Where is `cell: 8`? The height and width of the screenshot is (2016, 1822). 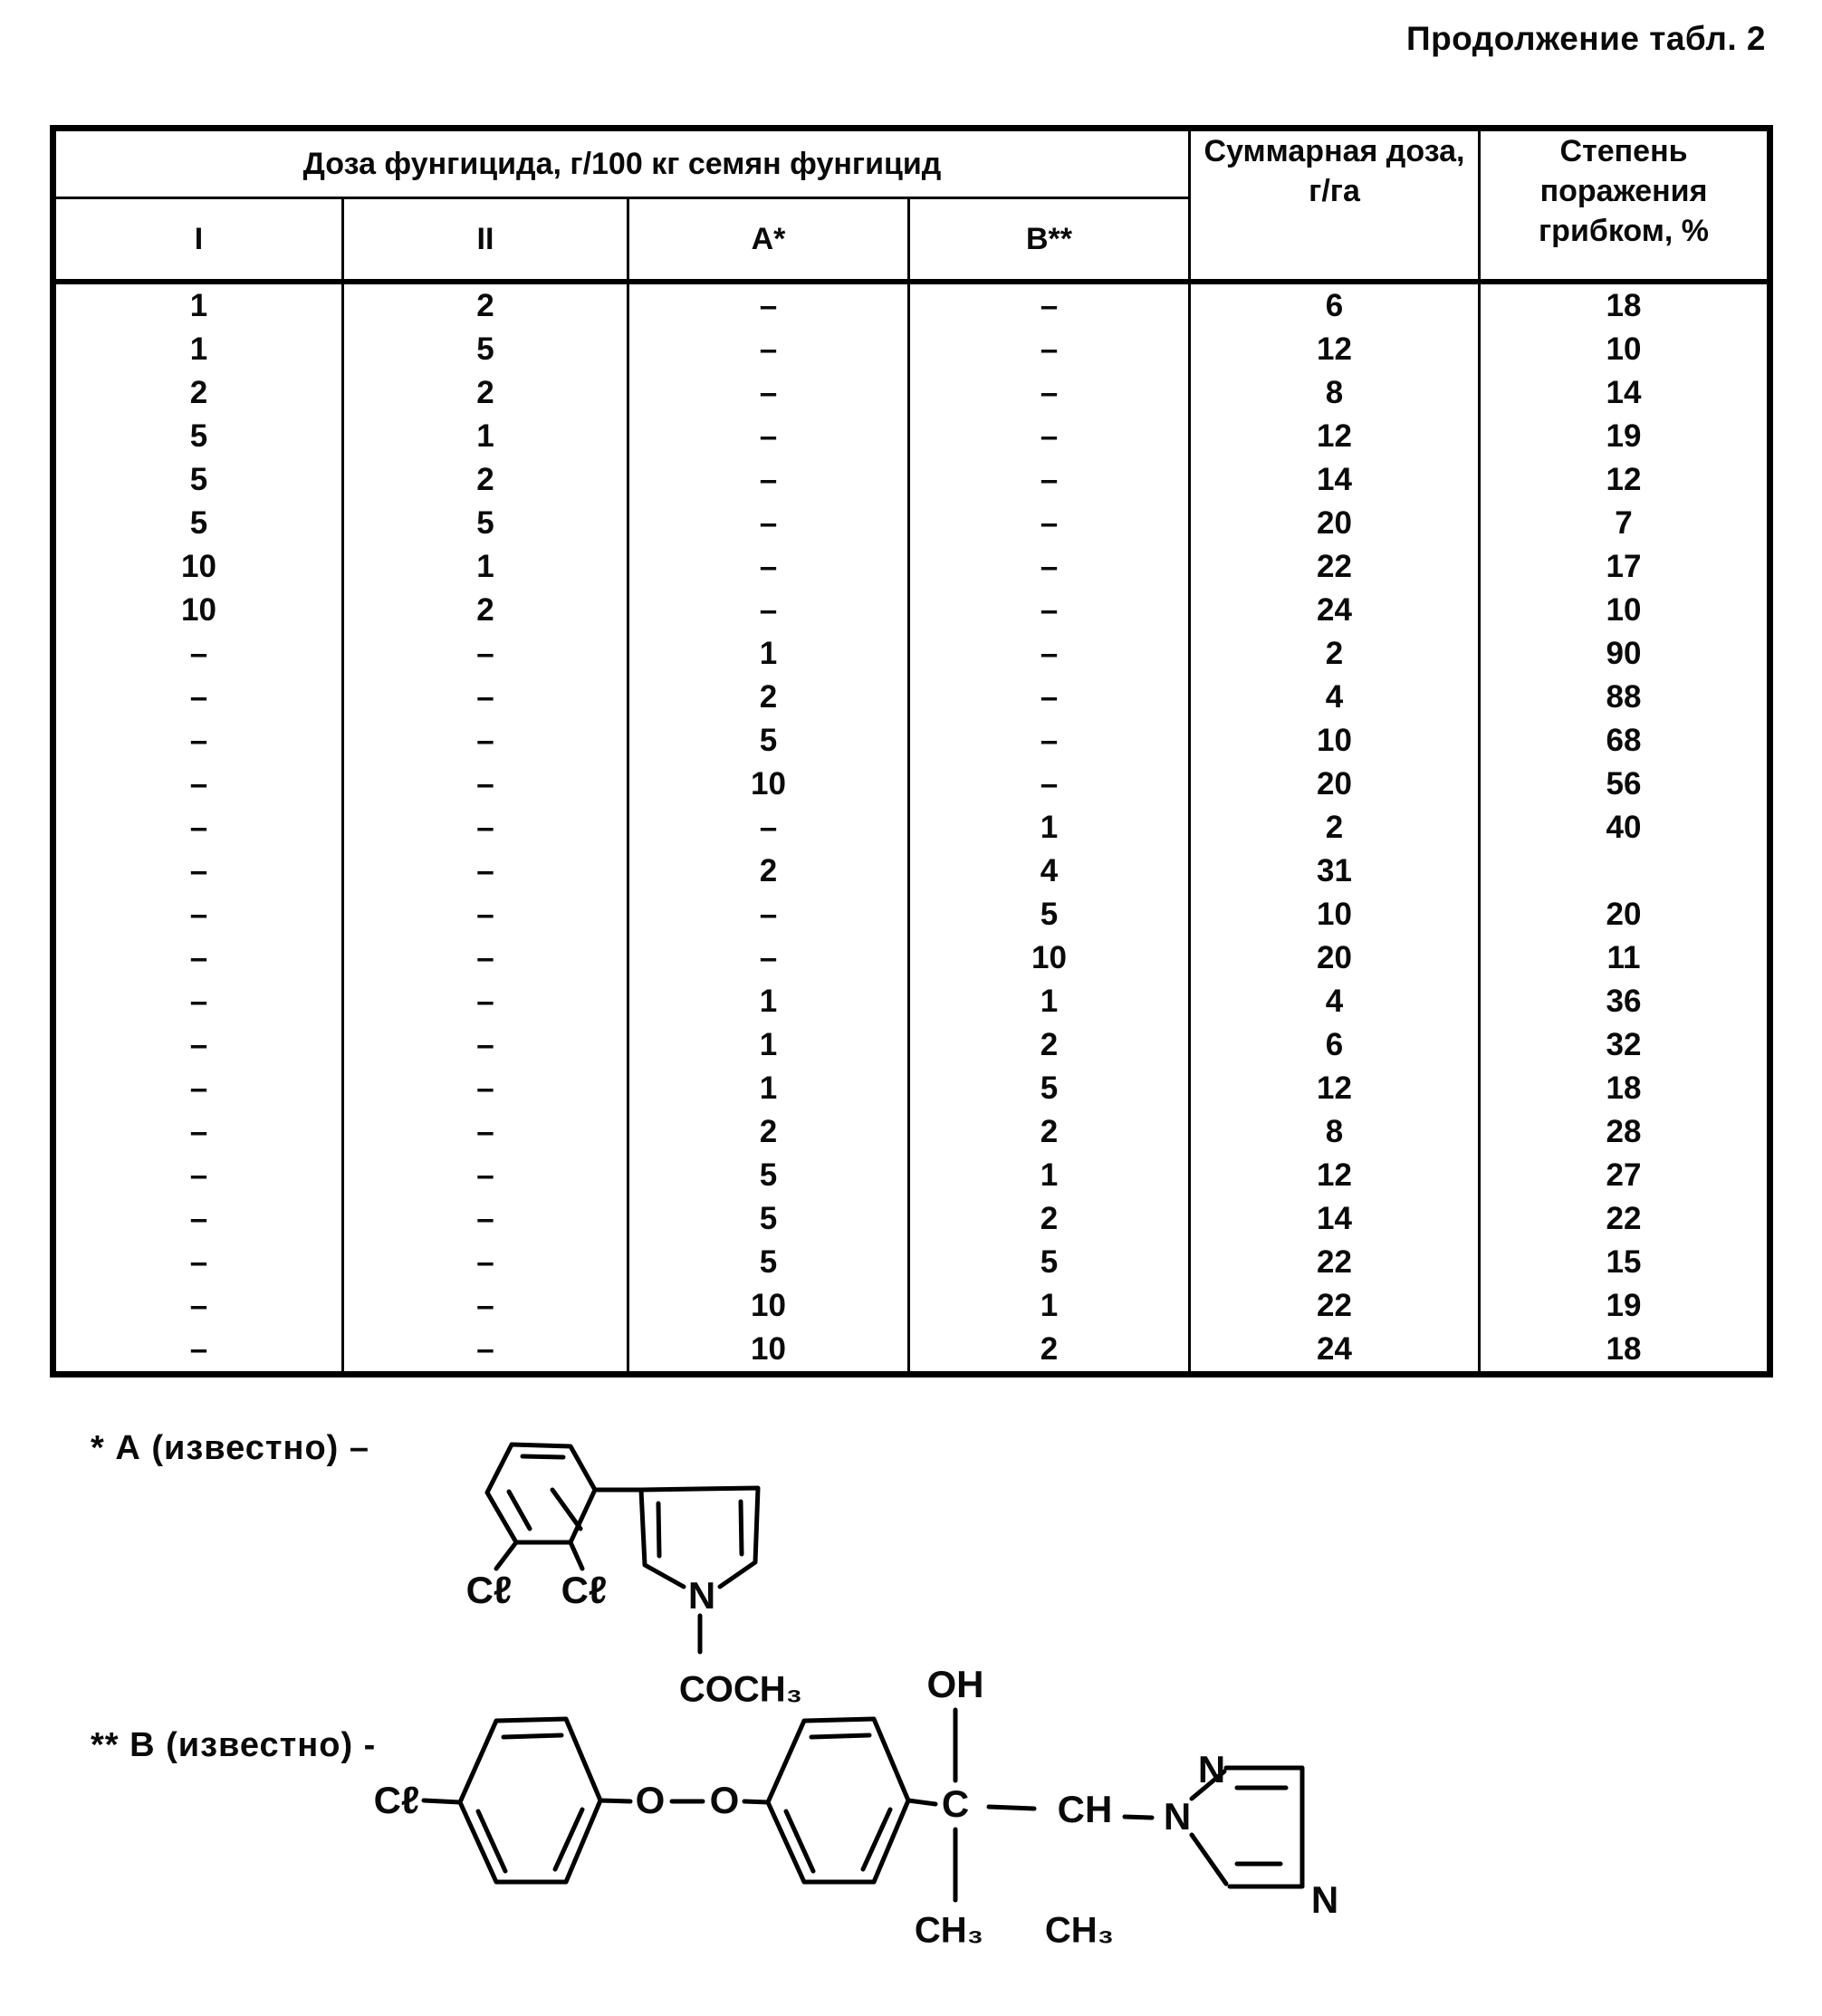 cell: 8 is located at coordinates (1335, 1132).